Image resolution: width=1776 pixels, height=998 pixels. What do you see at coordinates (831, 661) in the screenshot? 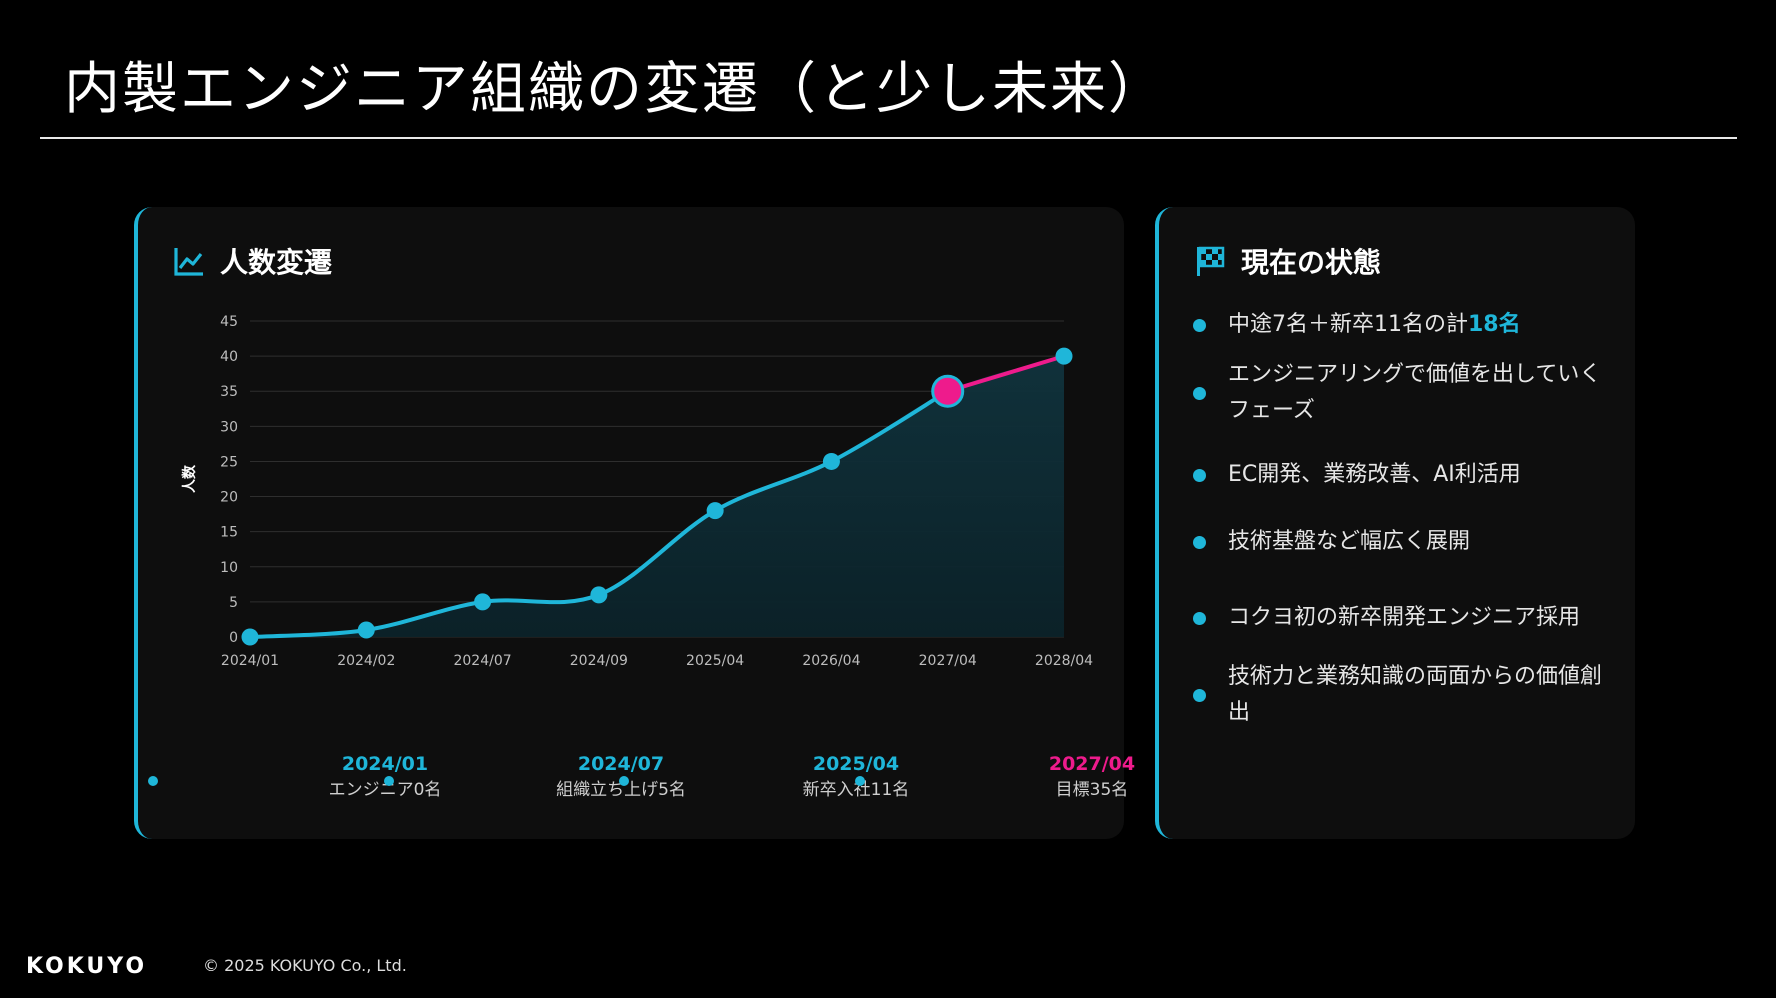
I see `x-tick-label: 2026/04` at bounding box center [831, 661].